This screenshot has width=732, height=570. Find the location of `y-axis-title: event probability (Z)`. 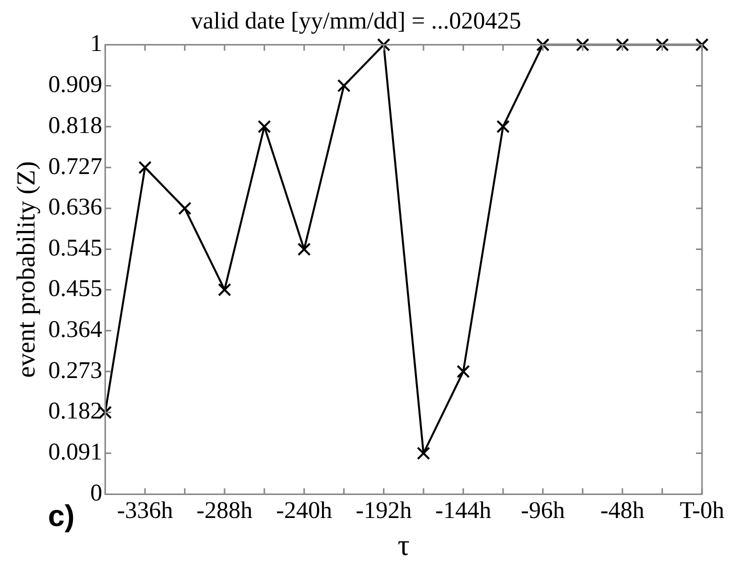

y-axis-title: event probability (Z) is located at coordinates (25, 269).